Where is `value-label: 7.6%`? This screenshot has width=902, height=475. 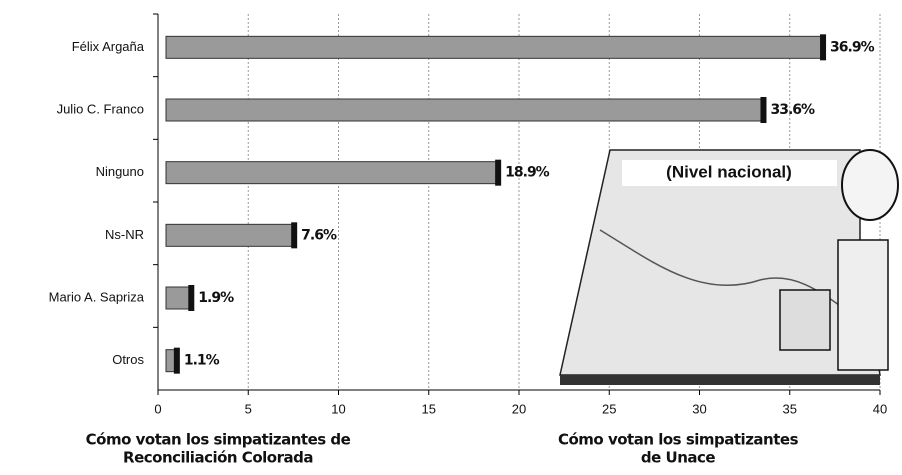 value-label: 7.6% is located at coordinates (319, 235).